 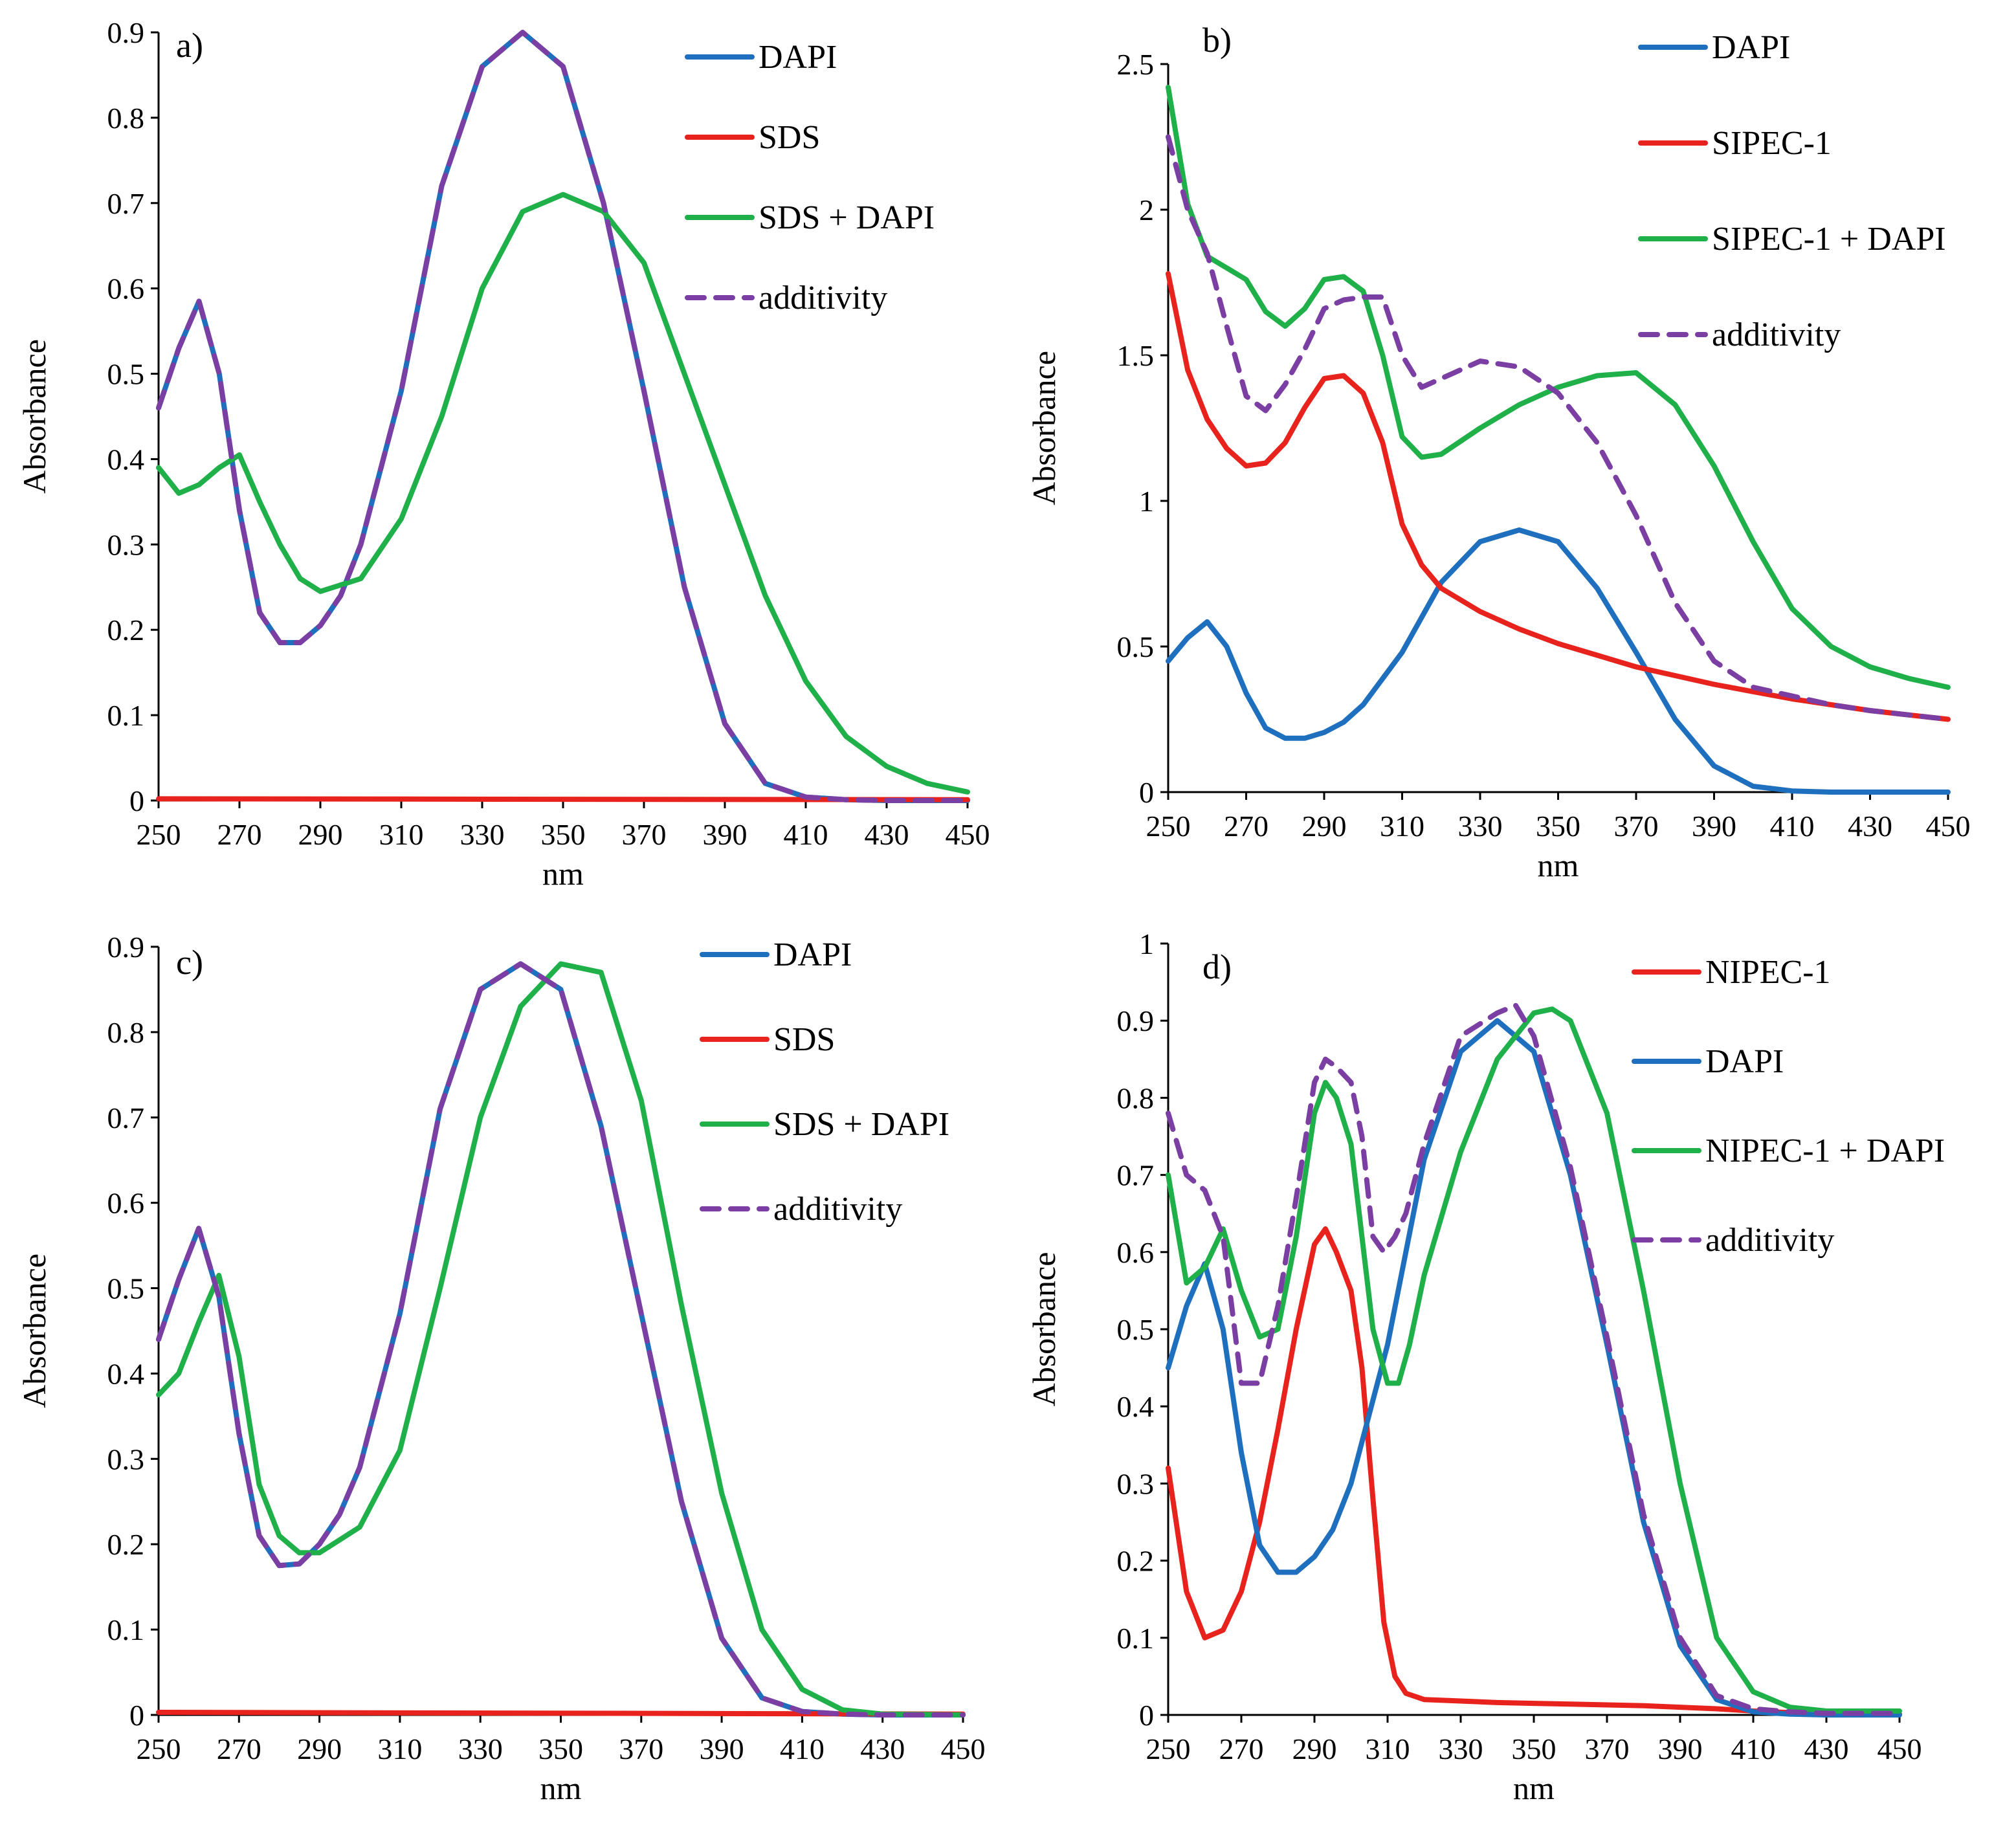 What do you see at coordinates (861, 1124) in the screenshot?
I see `legend-label: SDS + DAPI` at bounding box center [861, 1124].